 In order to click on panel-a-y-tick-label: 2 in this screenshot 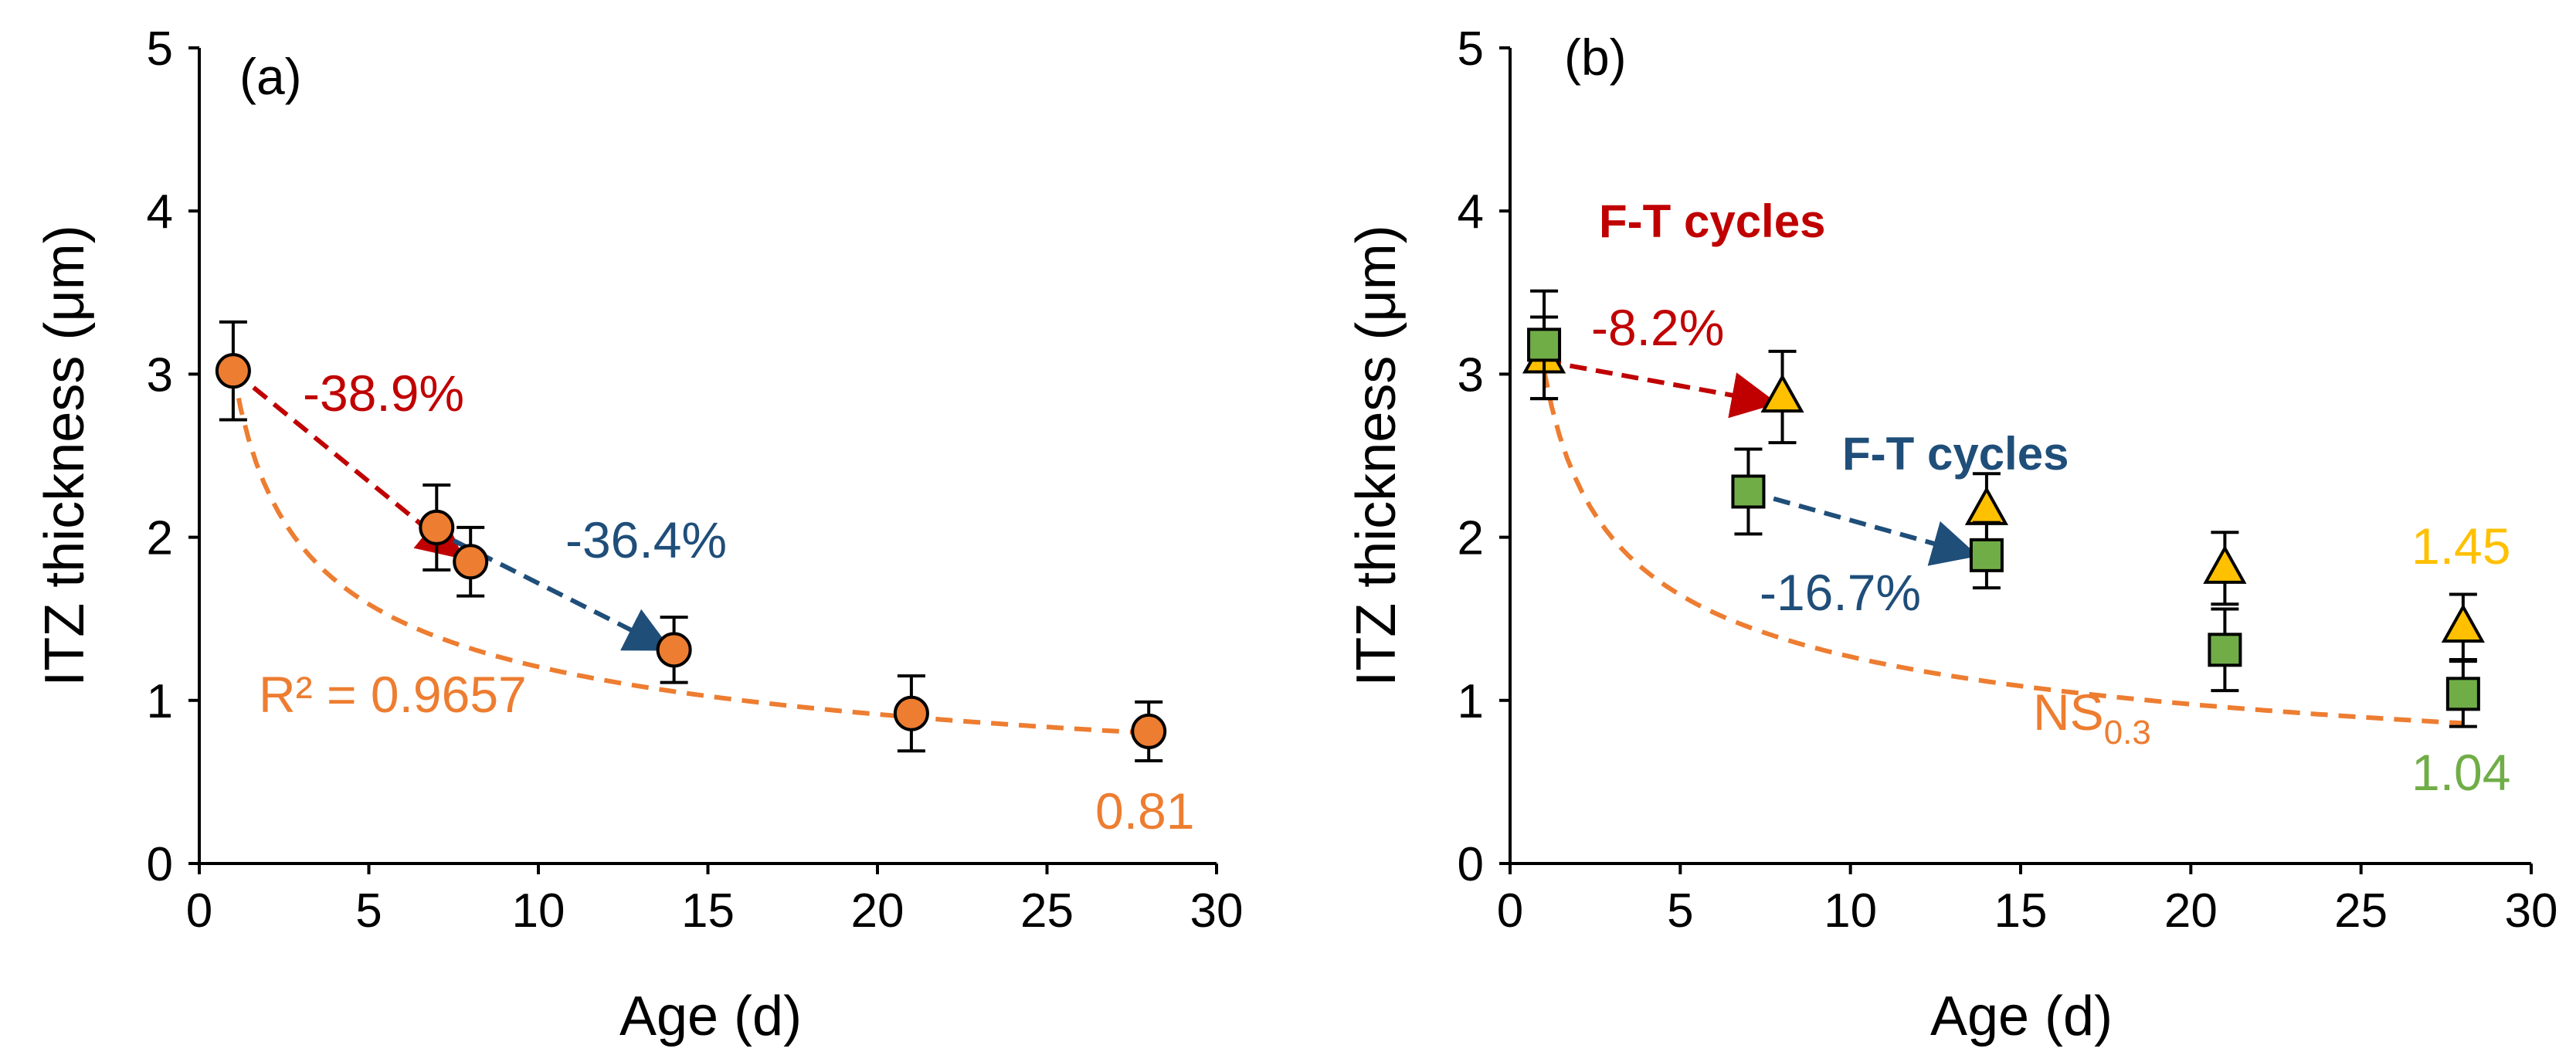, I will do `click(160, 538)`.